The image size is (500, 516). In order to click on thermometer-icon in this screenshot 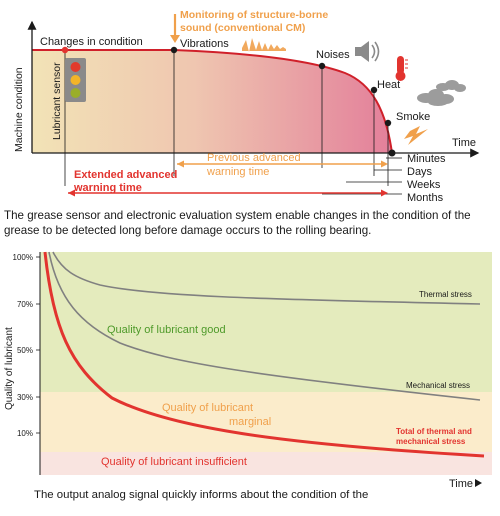, I will do `click(401, 68)`.